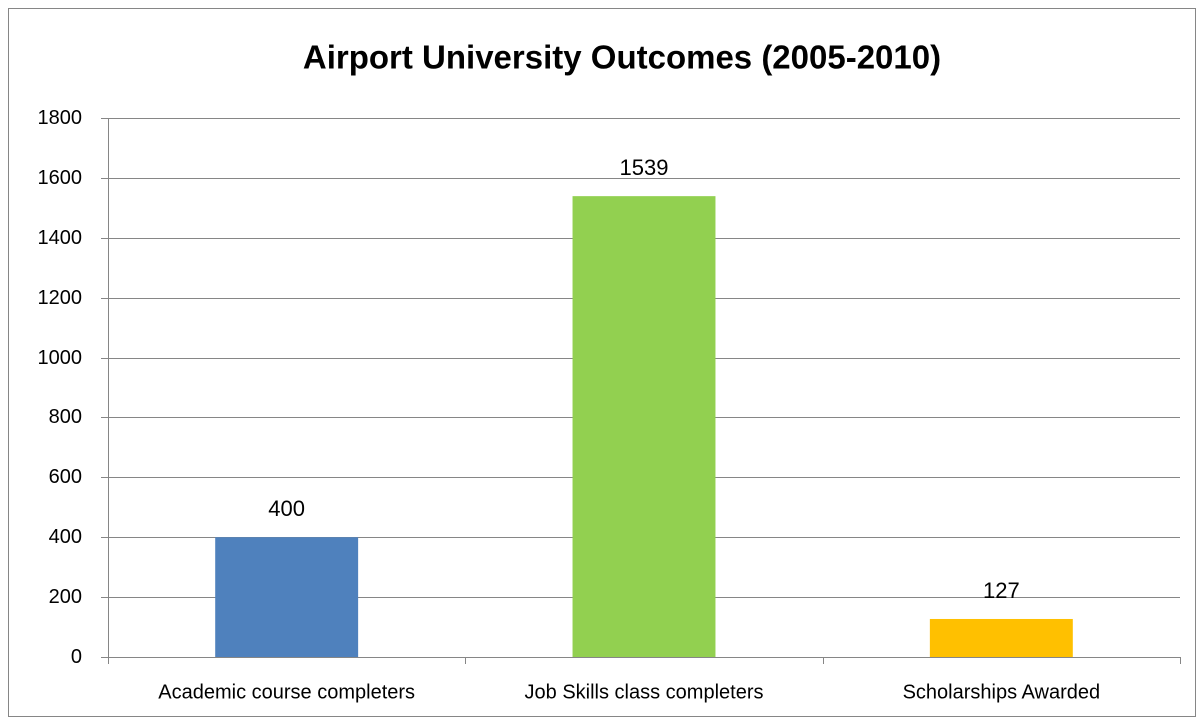  Describe the element at coordinates (286, 508) in the screenshot. I see `data-label: 400` at that location.